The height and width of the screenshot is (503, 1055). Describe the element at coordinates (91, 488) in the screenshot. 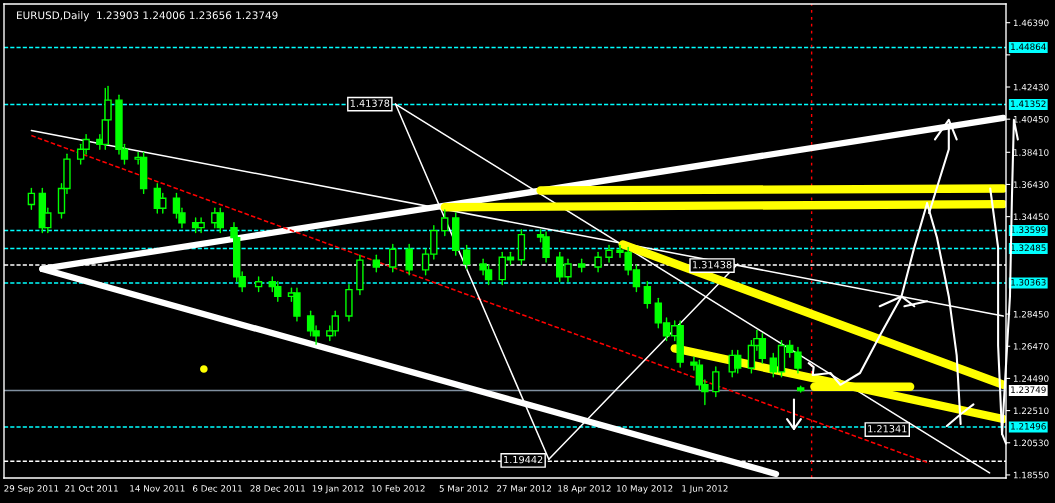

I see `x-tick-label: 21 Oct 2011` at that location.